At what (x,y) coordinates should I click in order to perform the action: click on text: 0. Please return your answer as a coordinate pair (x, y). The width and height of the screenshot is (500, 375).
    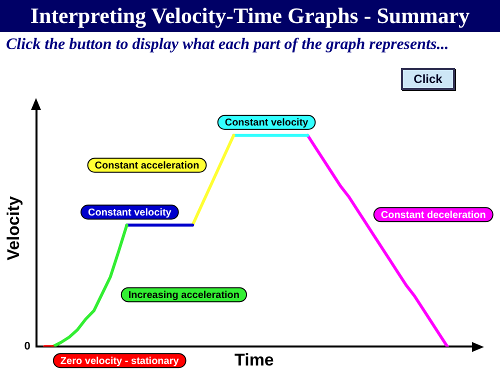
    Looking at the image, I should click on (27, 346).